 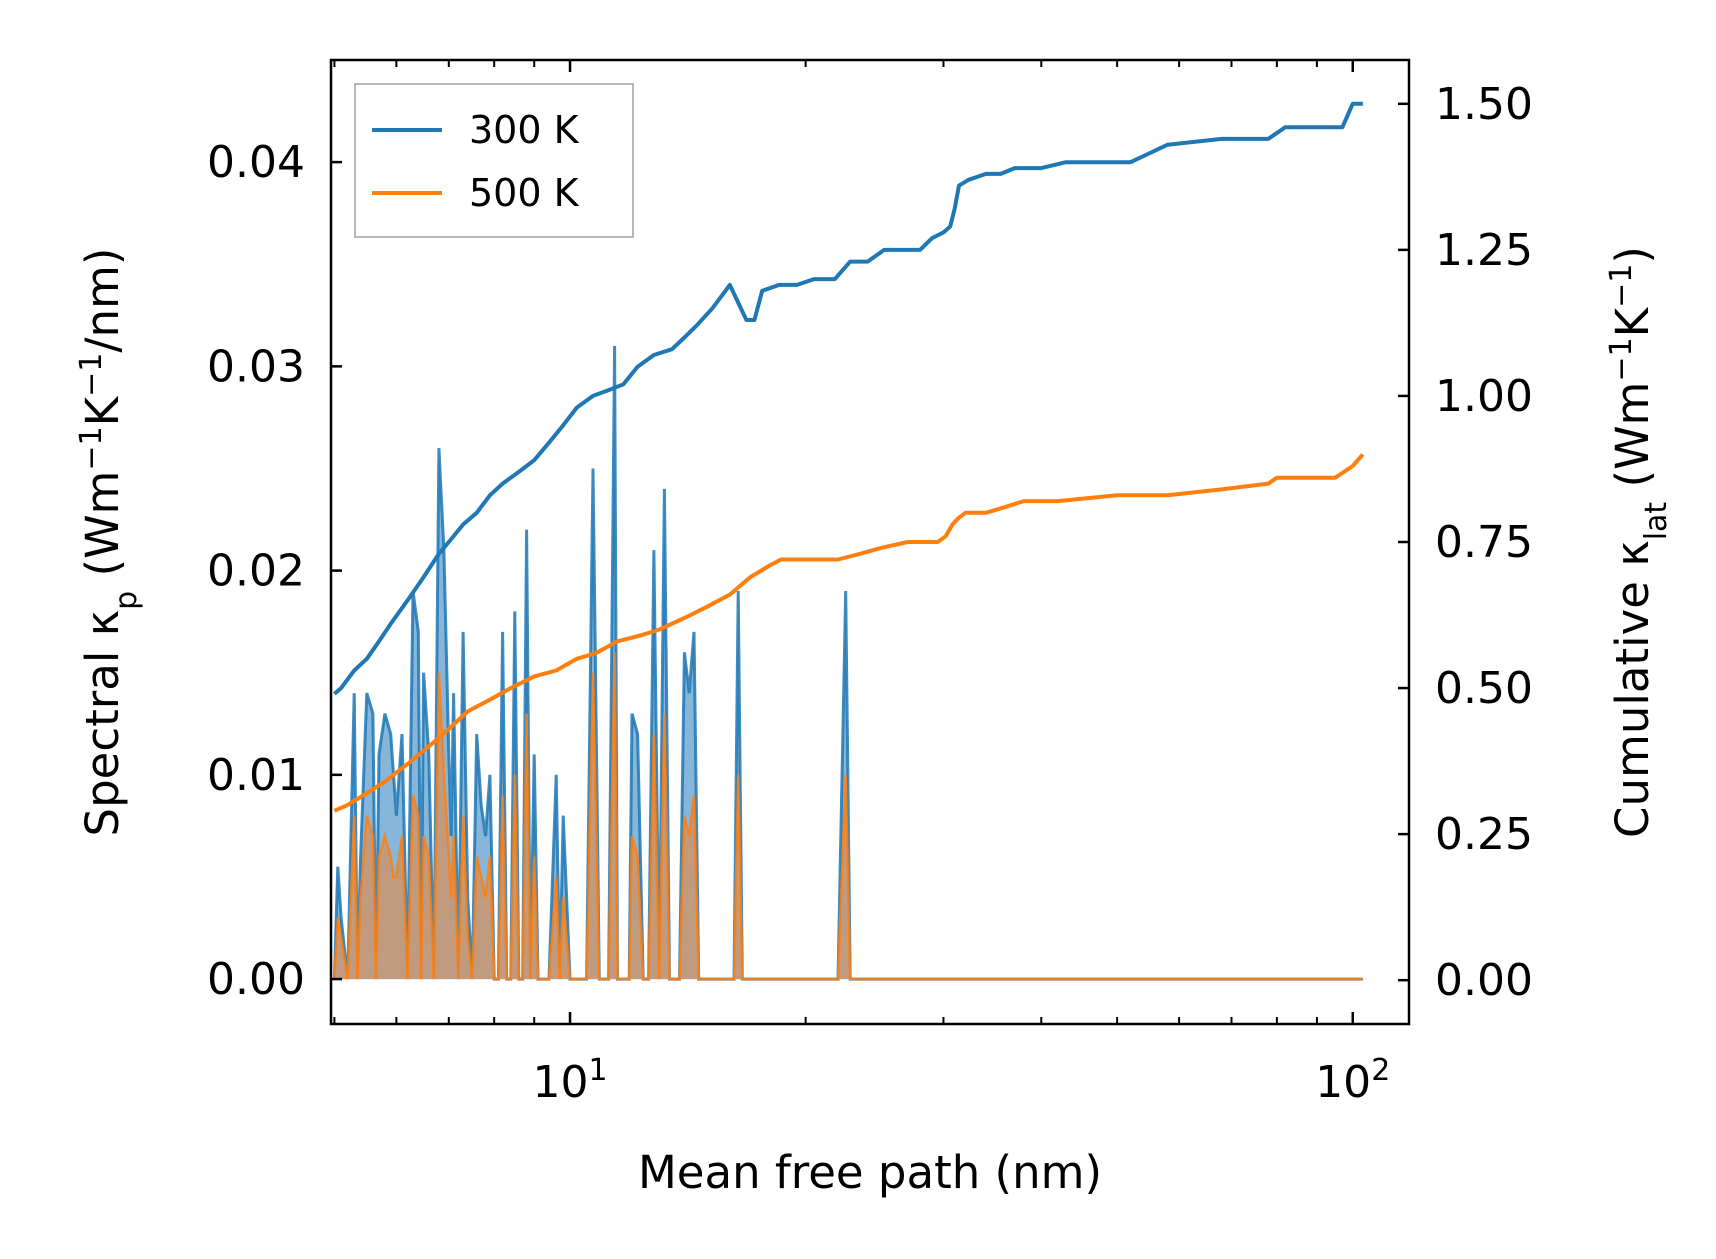 What do you see at coordinates (1484, 396) in the screenshot?
I see `y-tick-label-right: 1.00` at bounding box center [1484, 396].